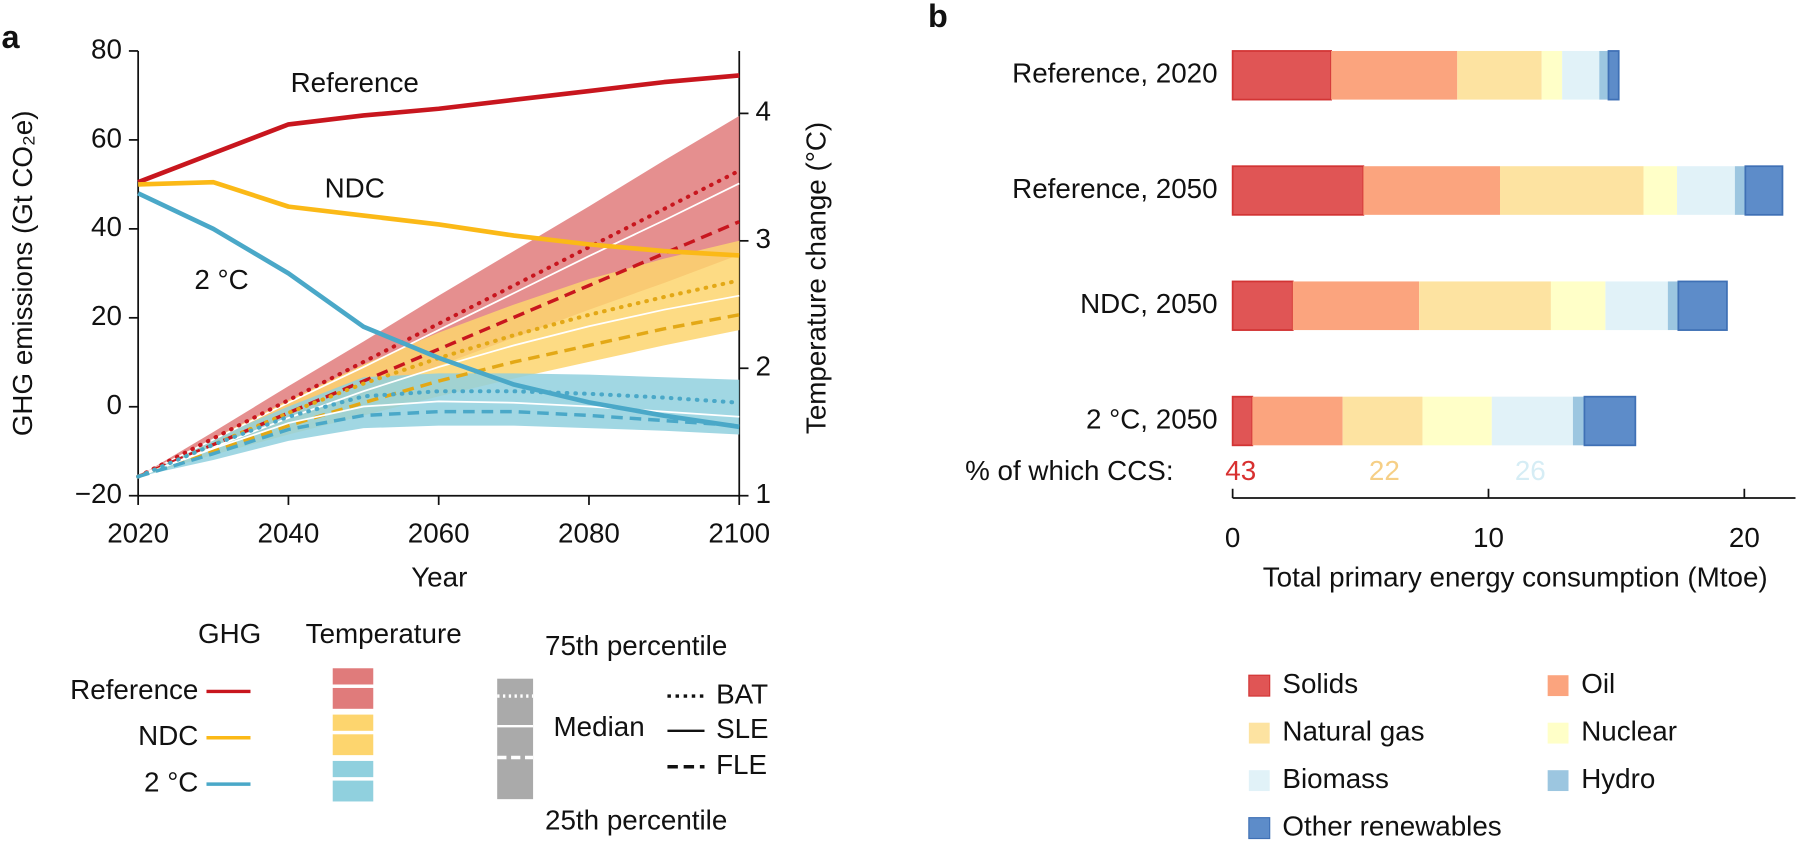 Image resolution: width=1819 pixels, height=842 pixels. Describe the element at coordinates (355, 187) in the screenshot. I see `series-label: NDC` at that location.